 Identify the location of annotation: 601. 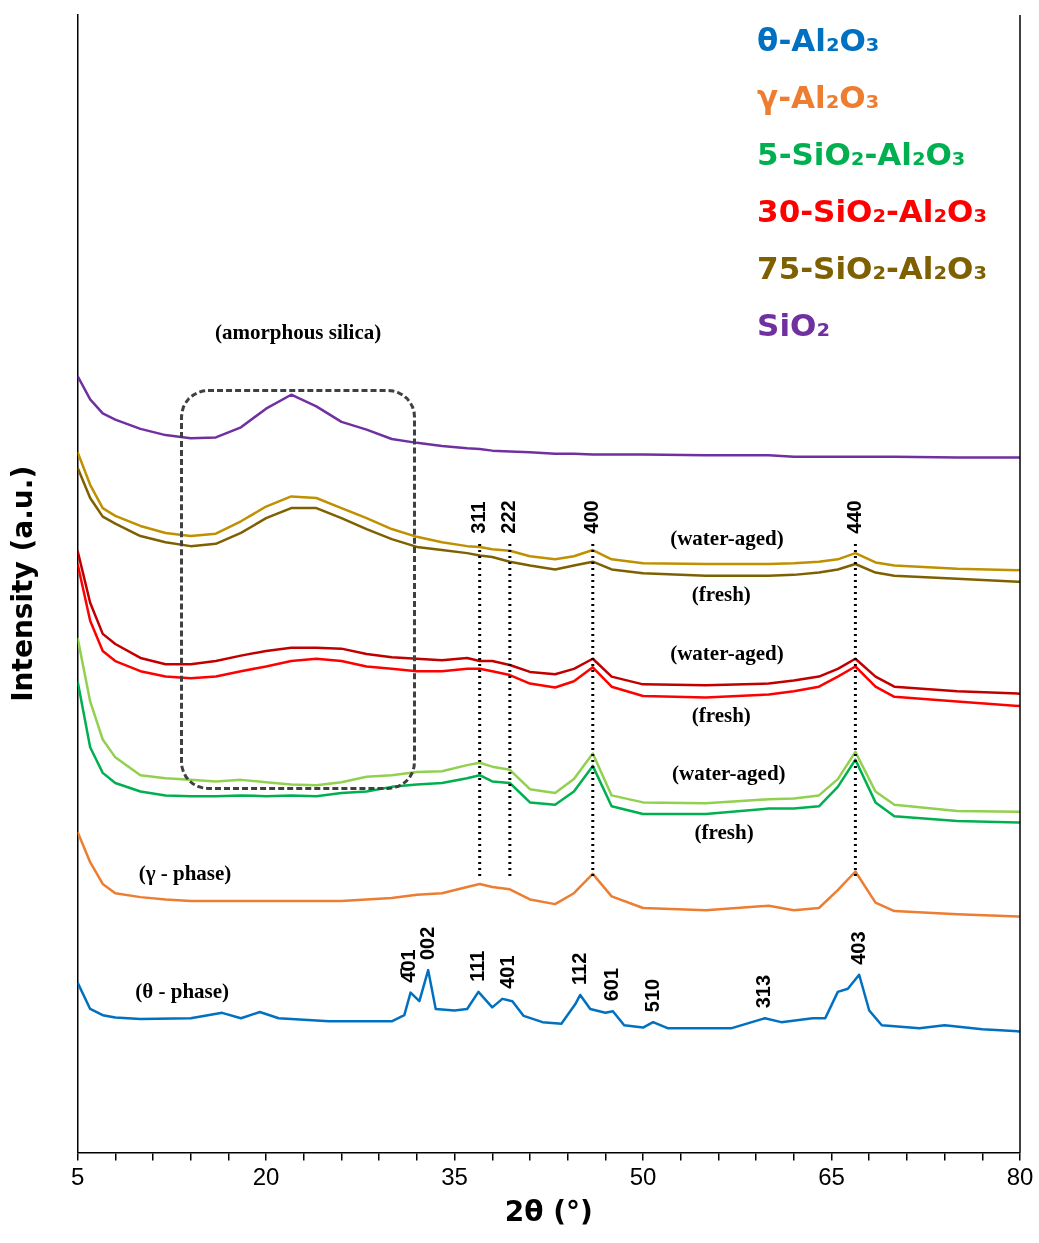
(611, 984).